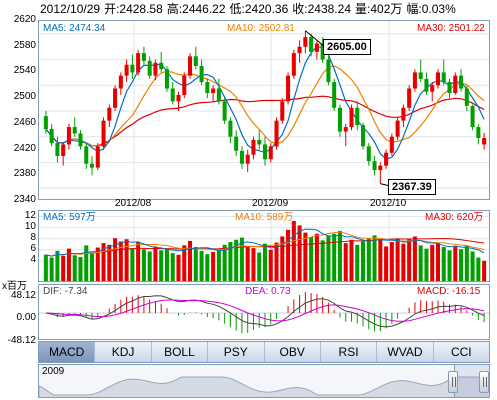 The width and height of the screenshot is (497, 400). Describe the element at coordinates (293, 352) in the screenshot. I see `tab-obv: OBV` at that location.